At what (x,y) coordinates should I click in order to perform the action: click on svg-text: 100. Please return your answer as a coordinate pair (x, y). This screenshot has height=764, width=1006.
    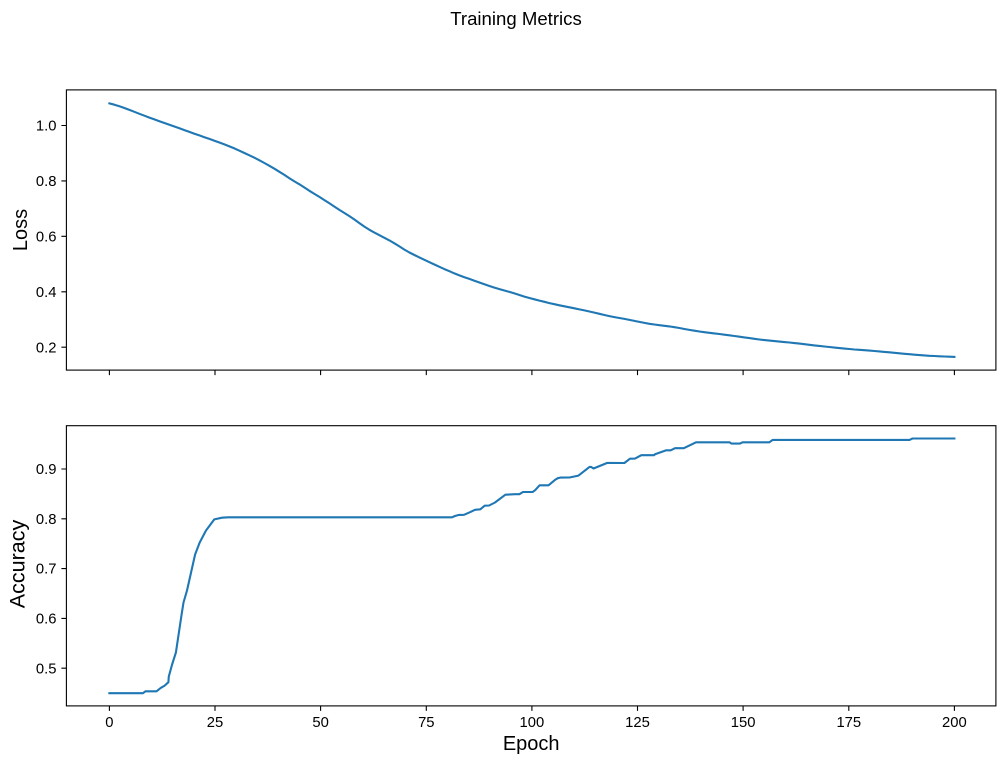
    Looking at the image, I should click on (532, 723).